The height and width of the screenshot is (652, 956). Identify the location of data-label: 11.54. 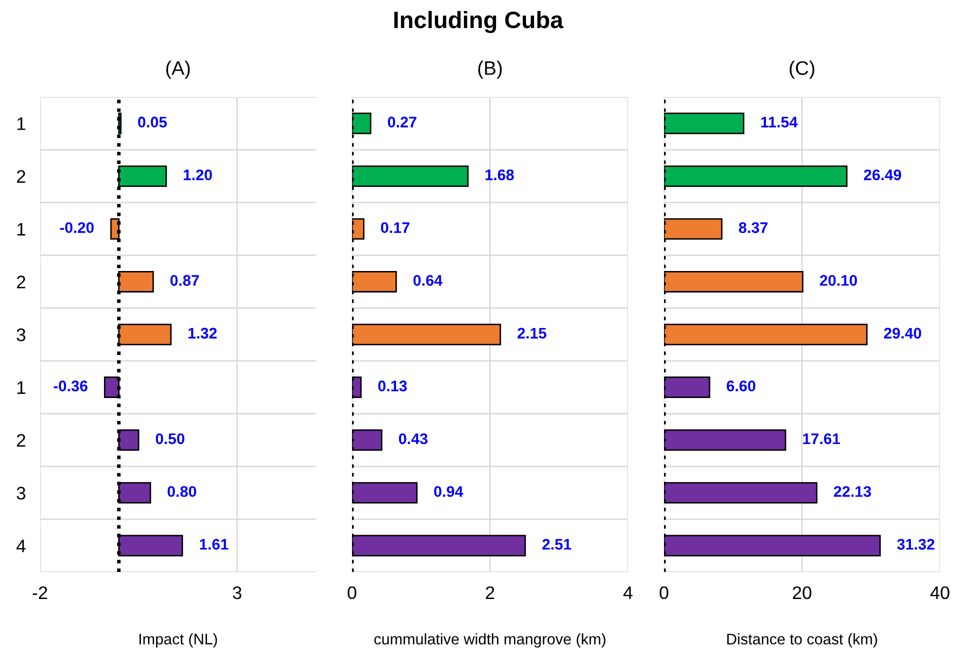
(779, 122).